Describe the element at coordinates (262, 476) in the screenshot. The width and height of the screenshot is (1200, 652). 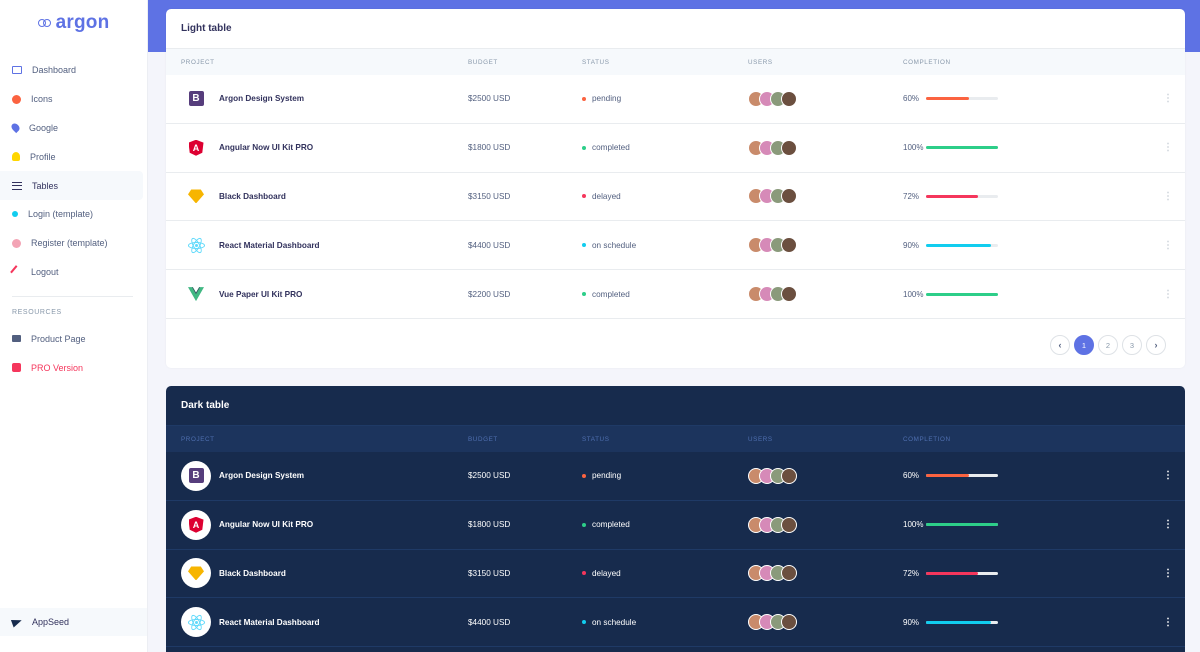
I see `project-name: Argon Design System` at that location.